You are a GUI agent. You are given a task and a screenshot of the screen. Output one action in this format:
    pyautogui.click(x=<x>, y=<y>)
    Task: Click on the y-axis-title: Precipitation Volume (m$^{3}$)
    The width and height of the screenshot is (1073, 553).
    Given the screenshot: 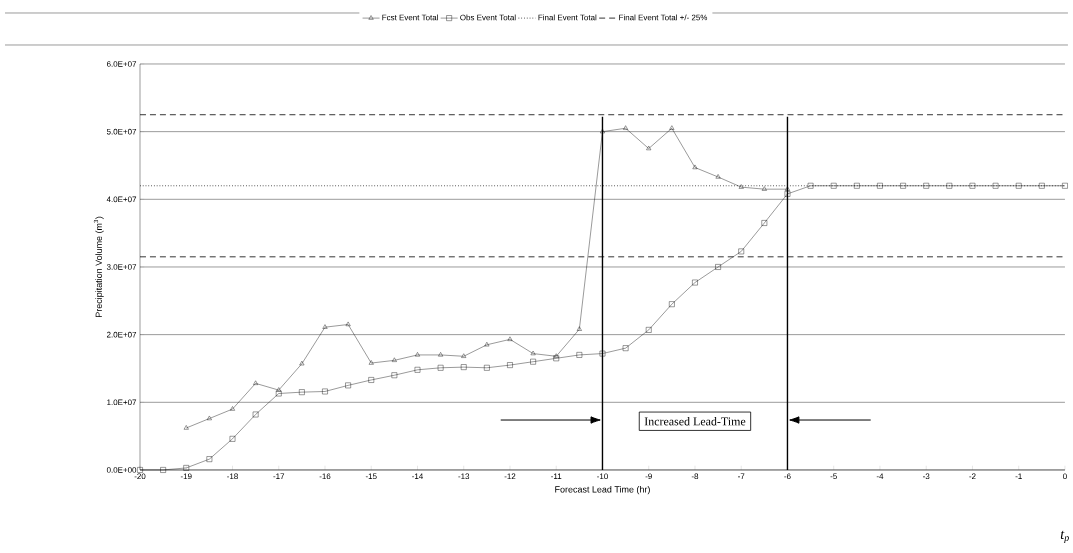 What is the action you would take?
    pyautogui.click(x=98, y=266)
    